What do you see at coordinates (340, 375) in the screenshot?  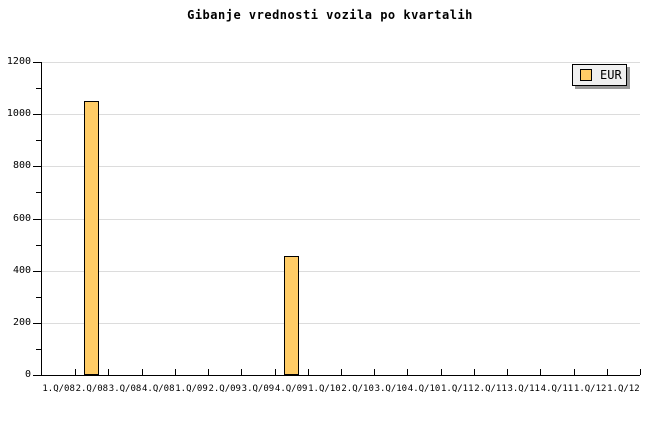 I see `x-axis-line` at bounding box center [340, 375].